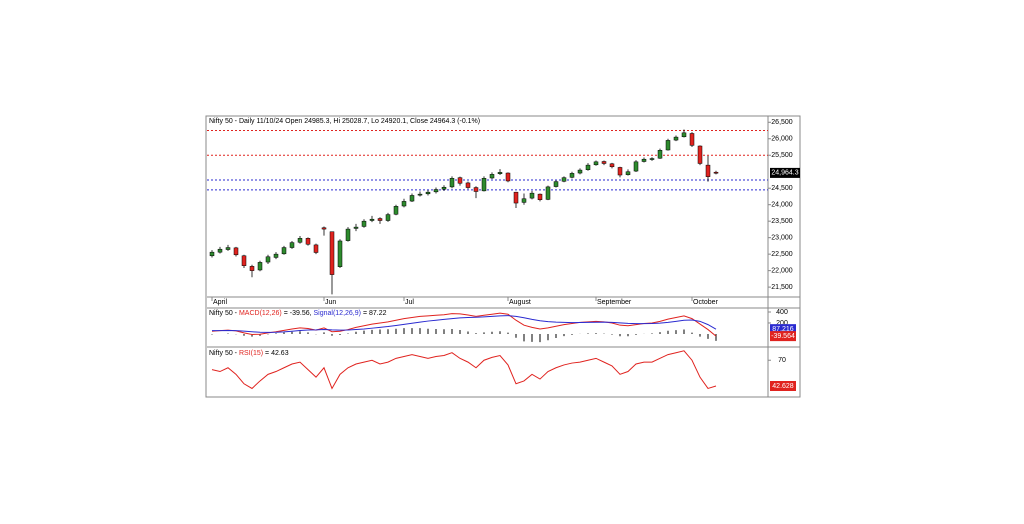 The width and height of the screenshot is (1024, 524). I want to click on y-tick-label: 23,500, so click(782, 221).